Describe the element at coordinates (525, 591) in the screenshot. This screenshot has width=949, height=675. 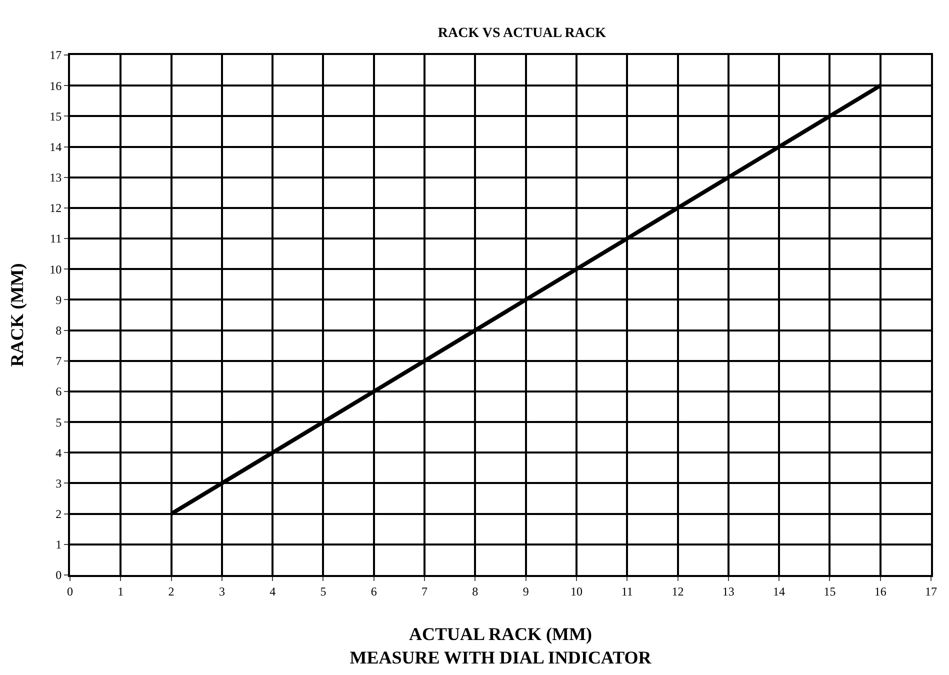
I see `x-tick-label: 9` at that location.